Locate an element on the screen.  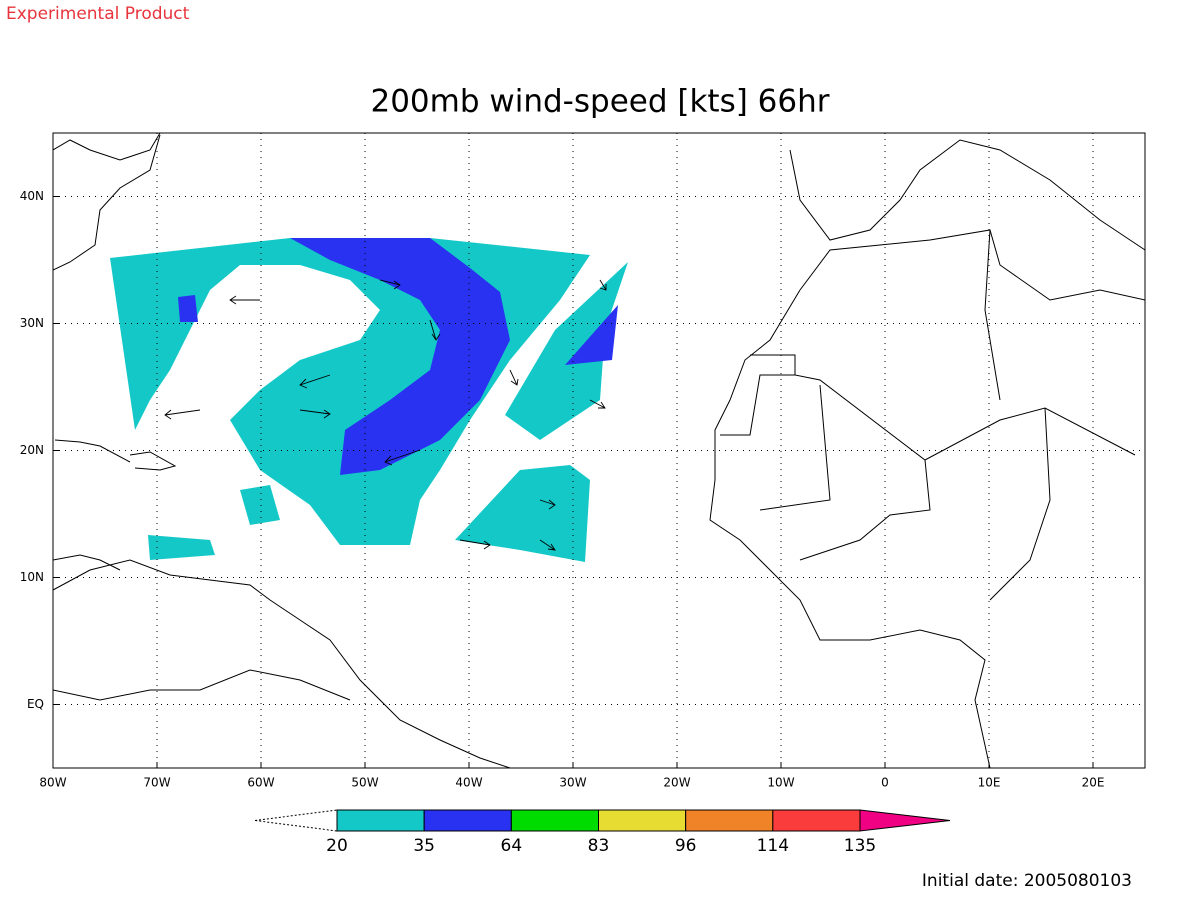
lon-tick-label: 0 is located at coordinates (885, 783).